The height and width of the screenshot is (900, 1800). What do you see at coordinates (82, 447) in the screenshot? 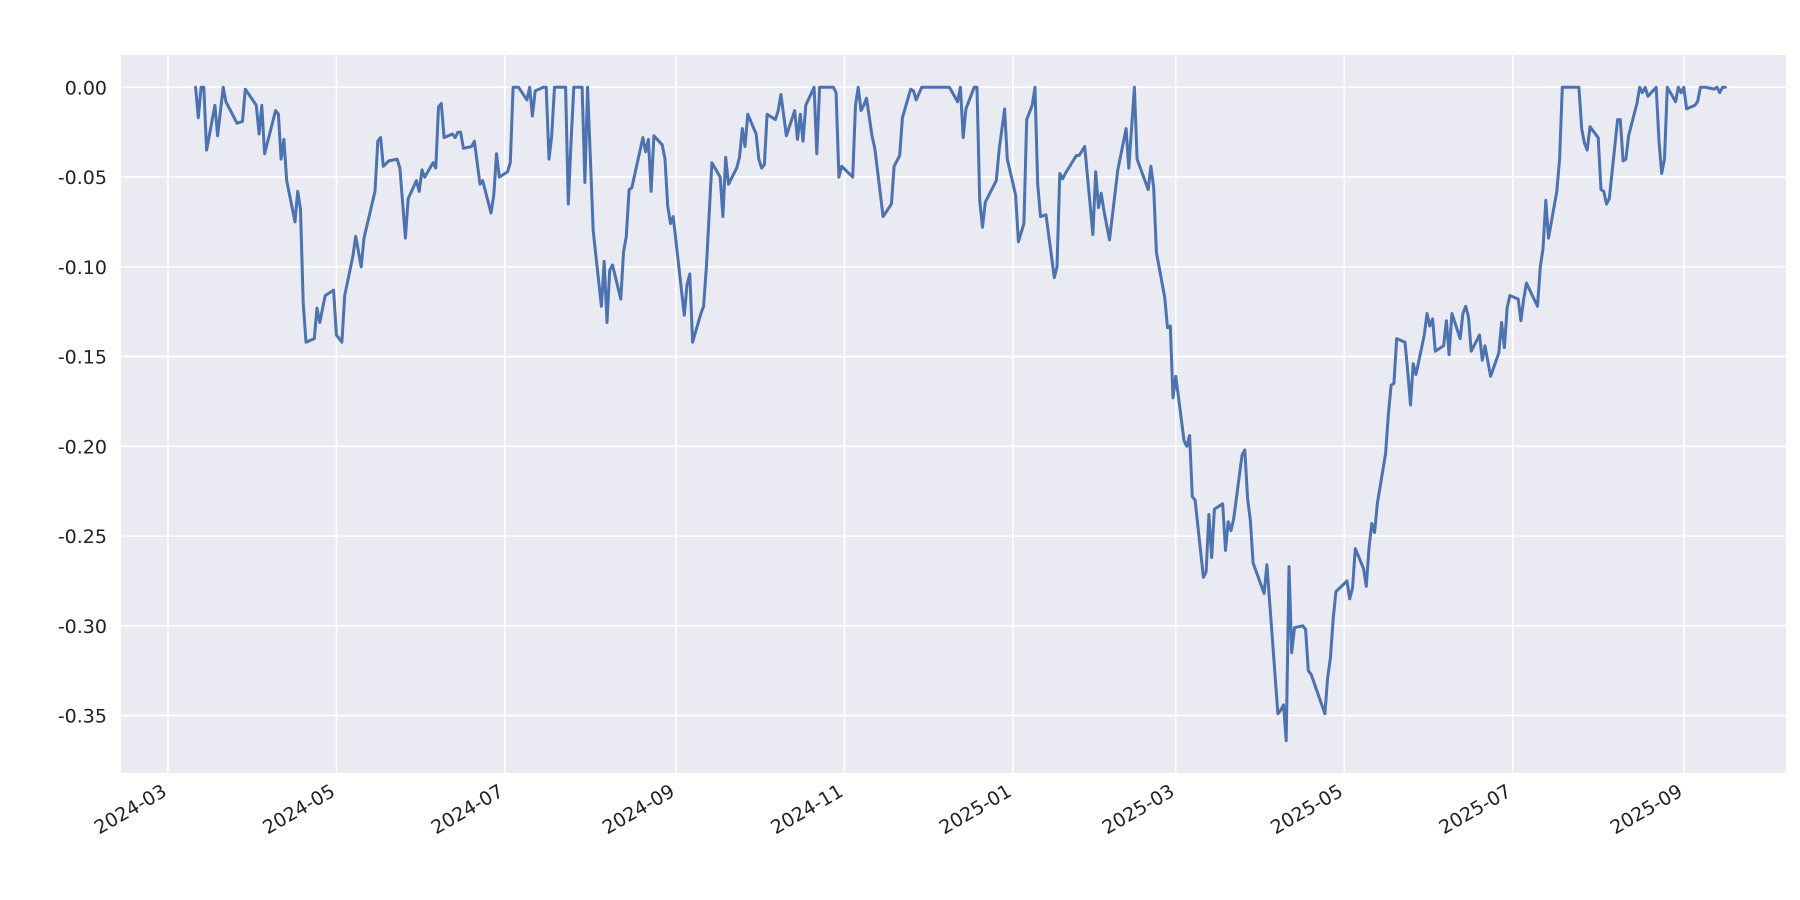
I see `y-tick-label: -0.20` at bounding box center [82, 447].